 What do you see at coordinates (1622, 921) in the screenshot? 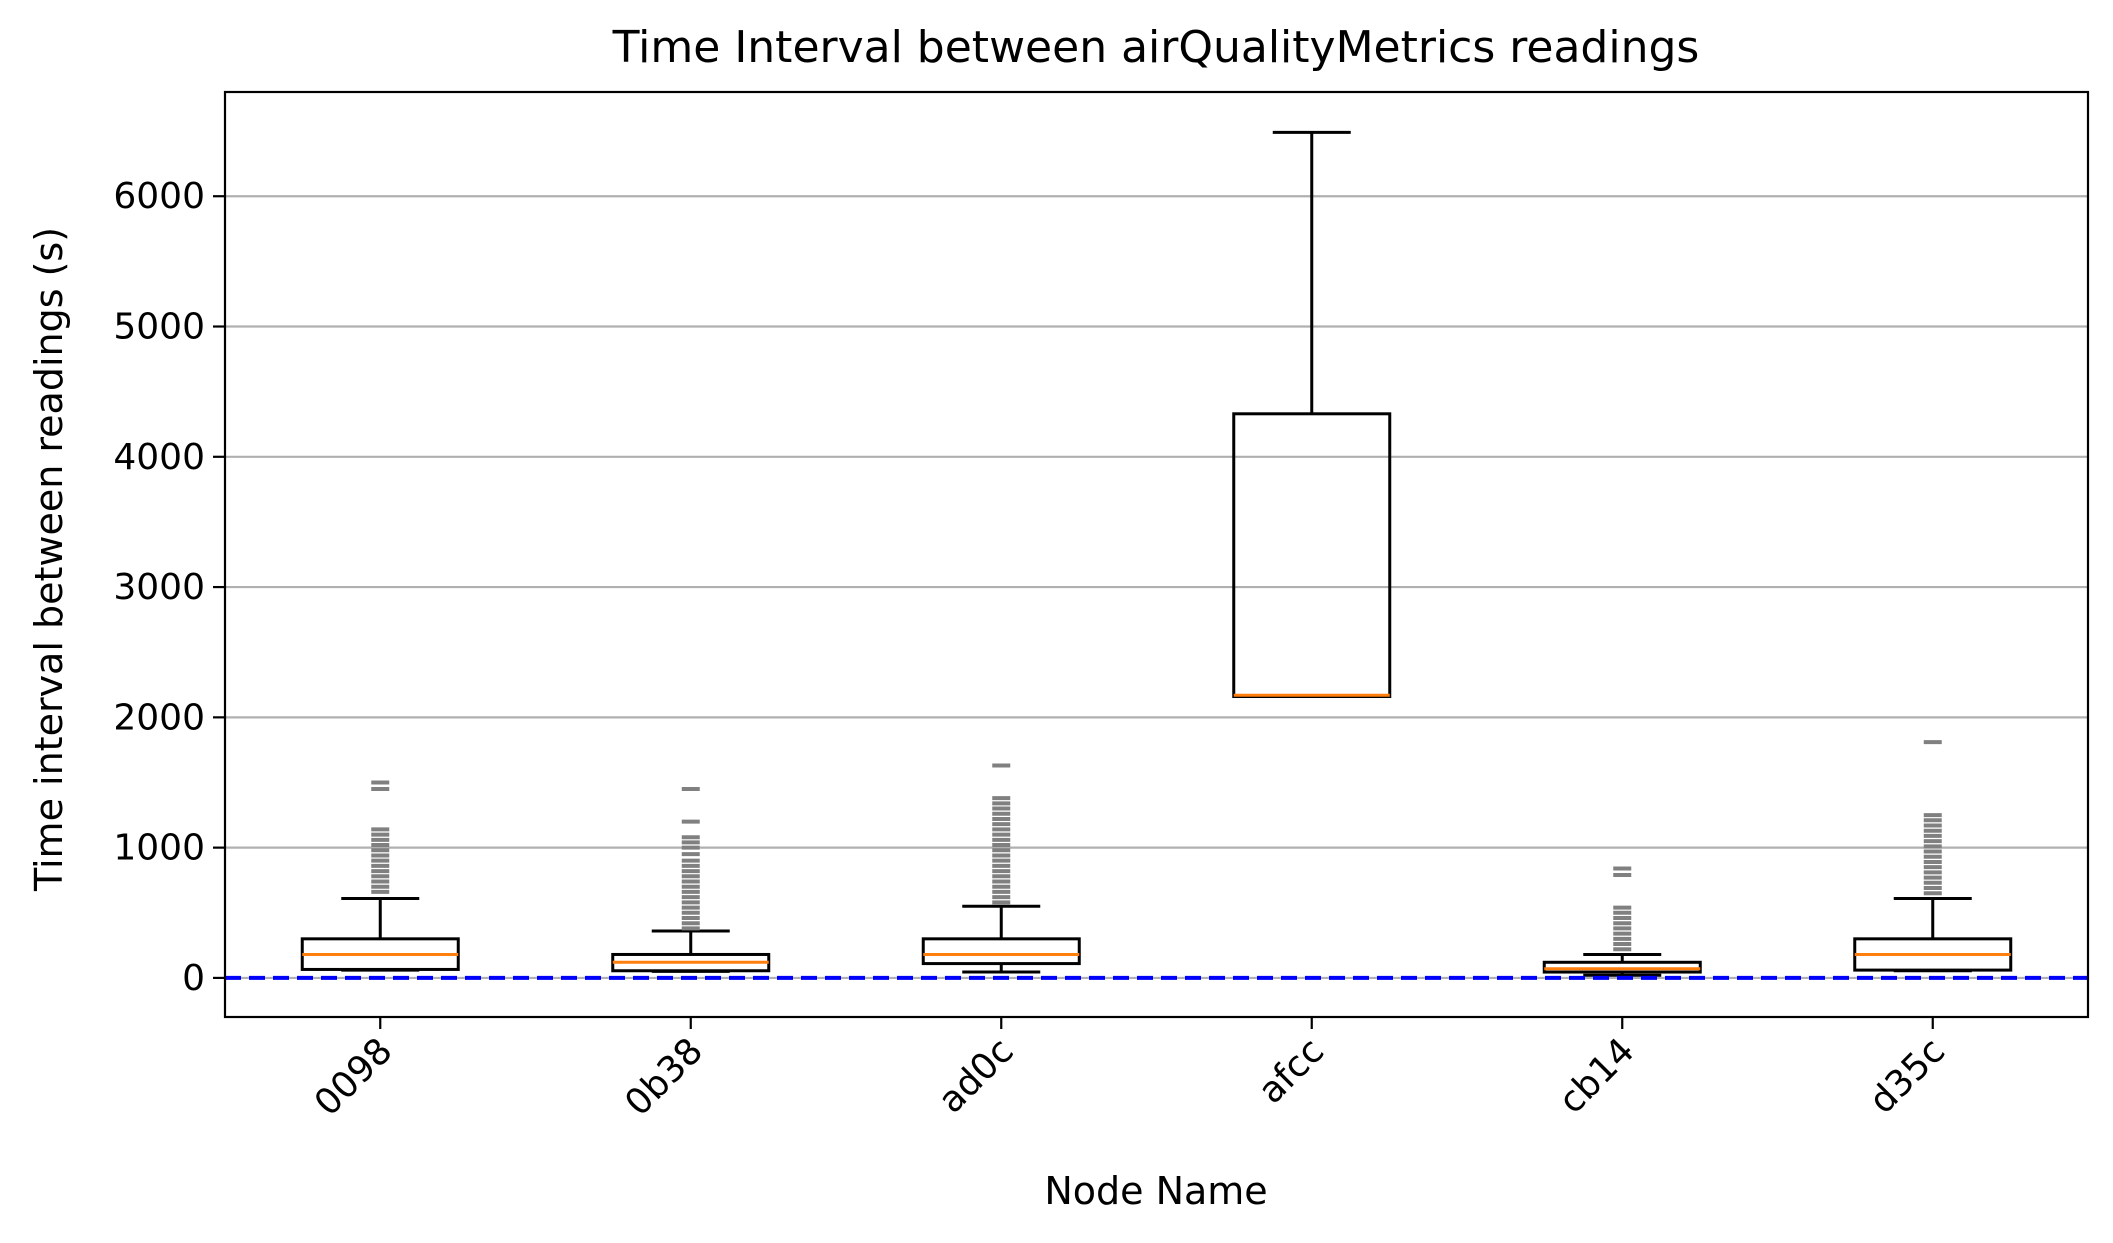
I see `box-cb14` at bounding box center [1622, 921].